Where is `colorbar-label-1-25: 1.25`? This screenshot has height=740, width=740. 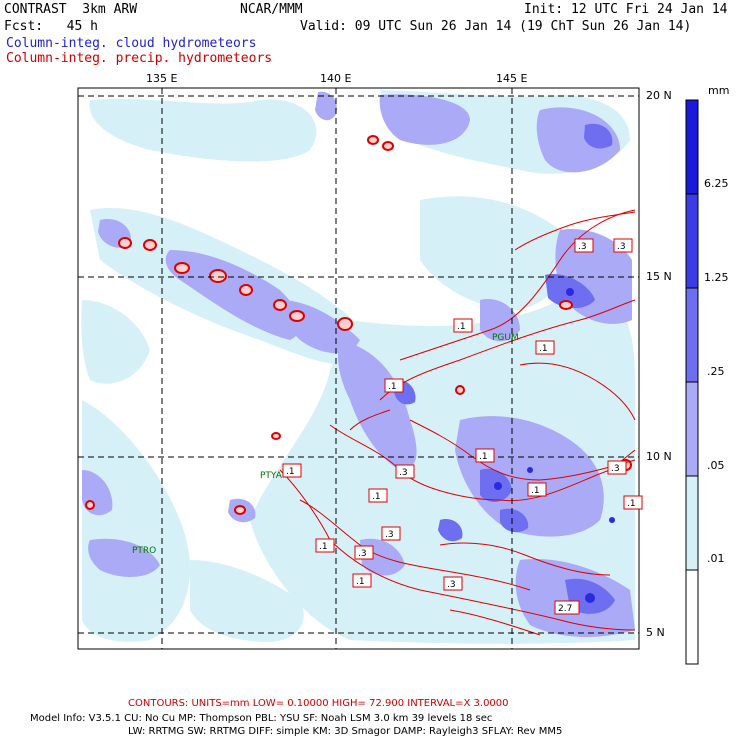 colorbar-label-1-25: 1.25 is located at coordinates (716, 277).